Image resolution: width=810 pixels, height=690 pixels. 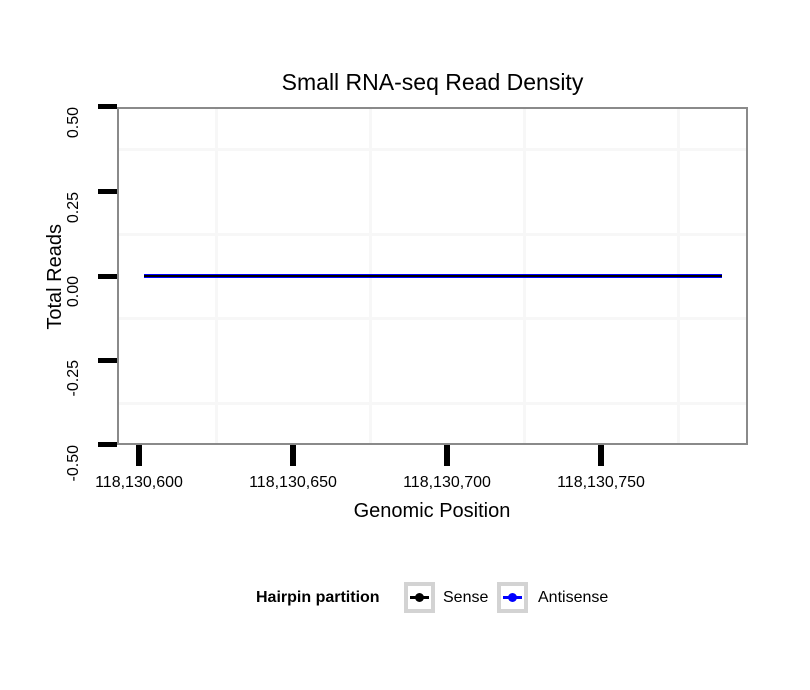 I want to click on y-tick-label: -0.25, so click(x=73, y=378).